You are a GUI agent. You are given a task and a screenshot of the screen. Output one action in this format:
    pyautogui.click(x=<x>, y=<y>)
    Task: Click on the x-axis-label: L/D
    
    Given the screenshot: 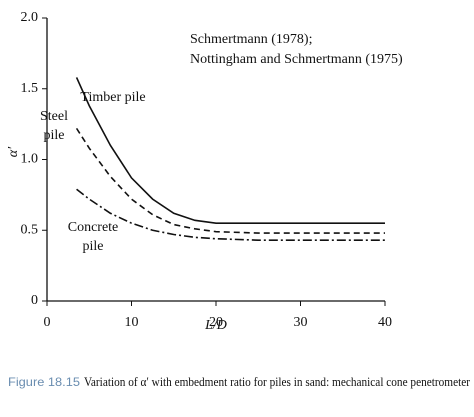 What is the action you would take?
    pyautogui.click(x=215, y=325)
    